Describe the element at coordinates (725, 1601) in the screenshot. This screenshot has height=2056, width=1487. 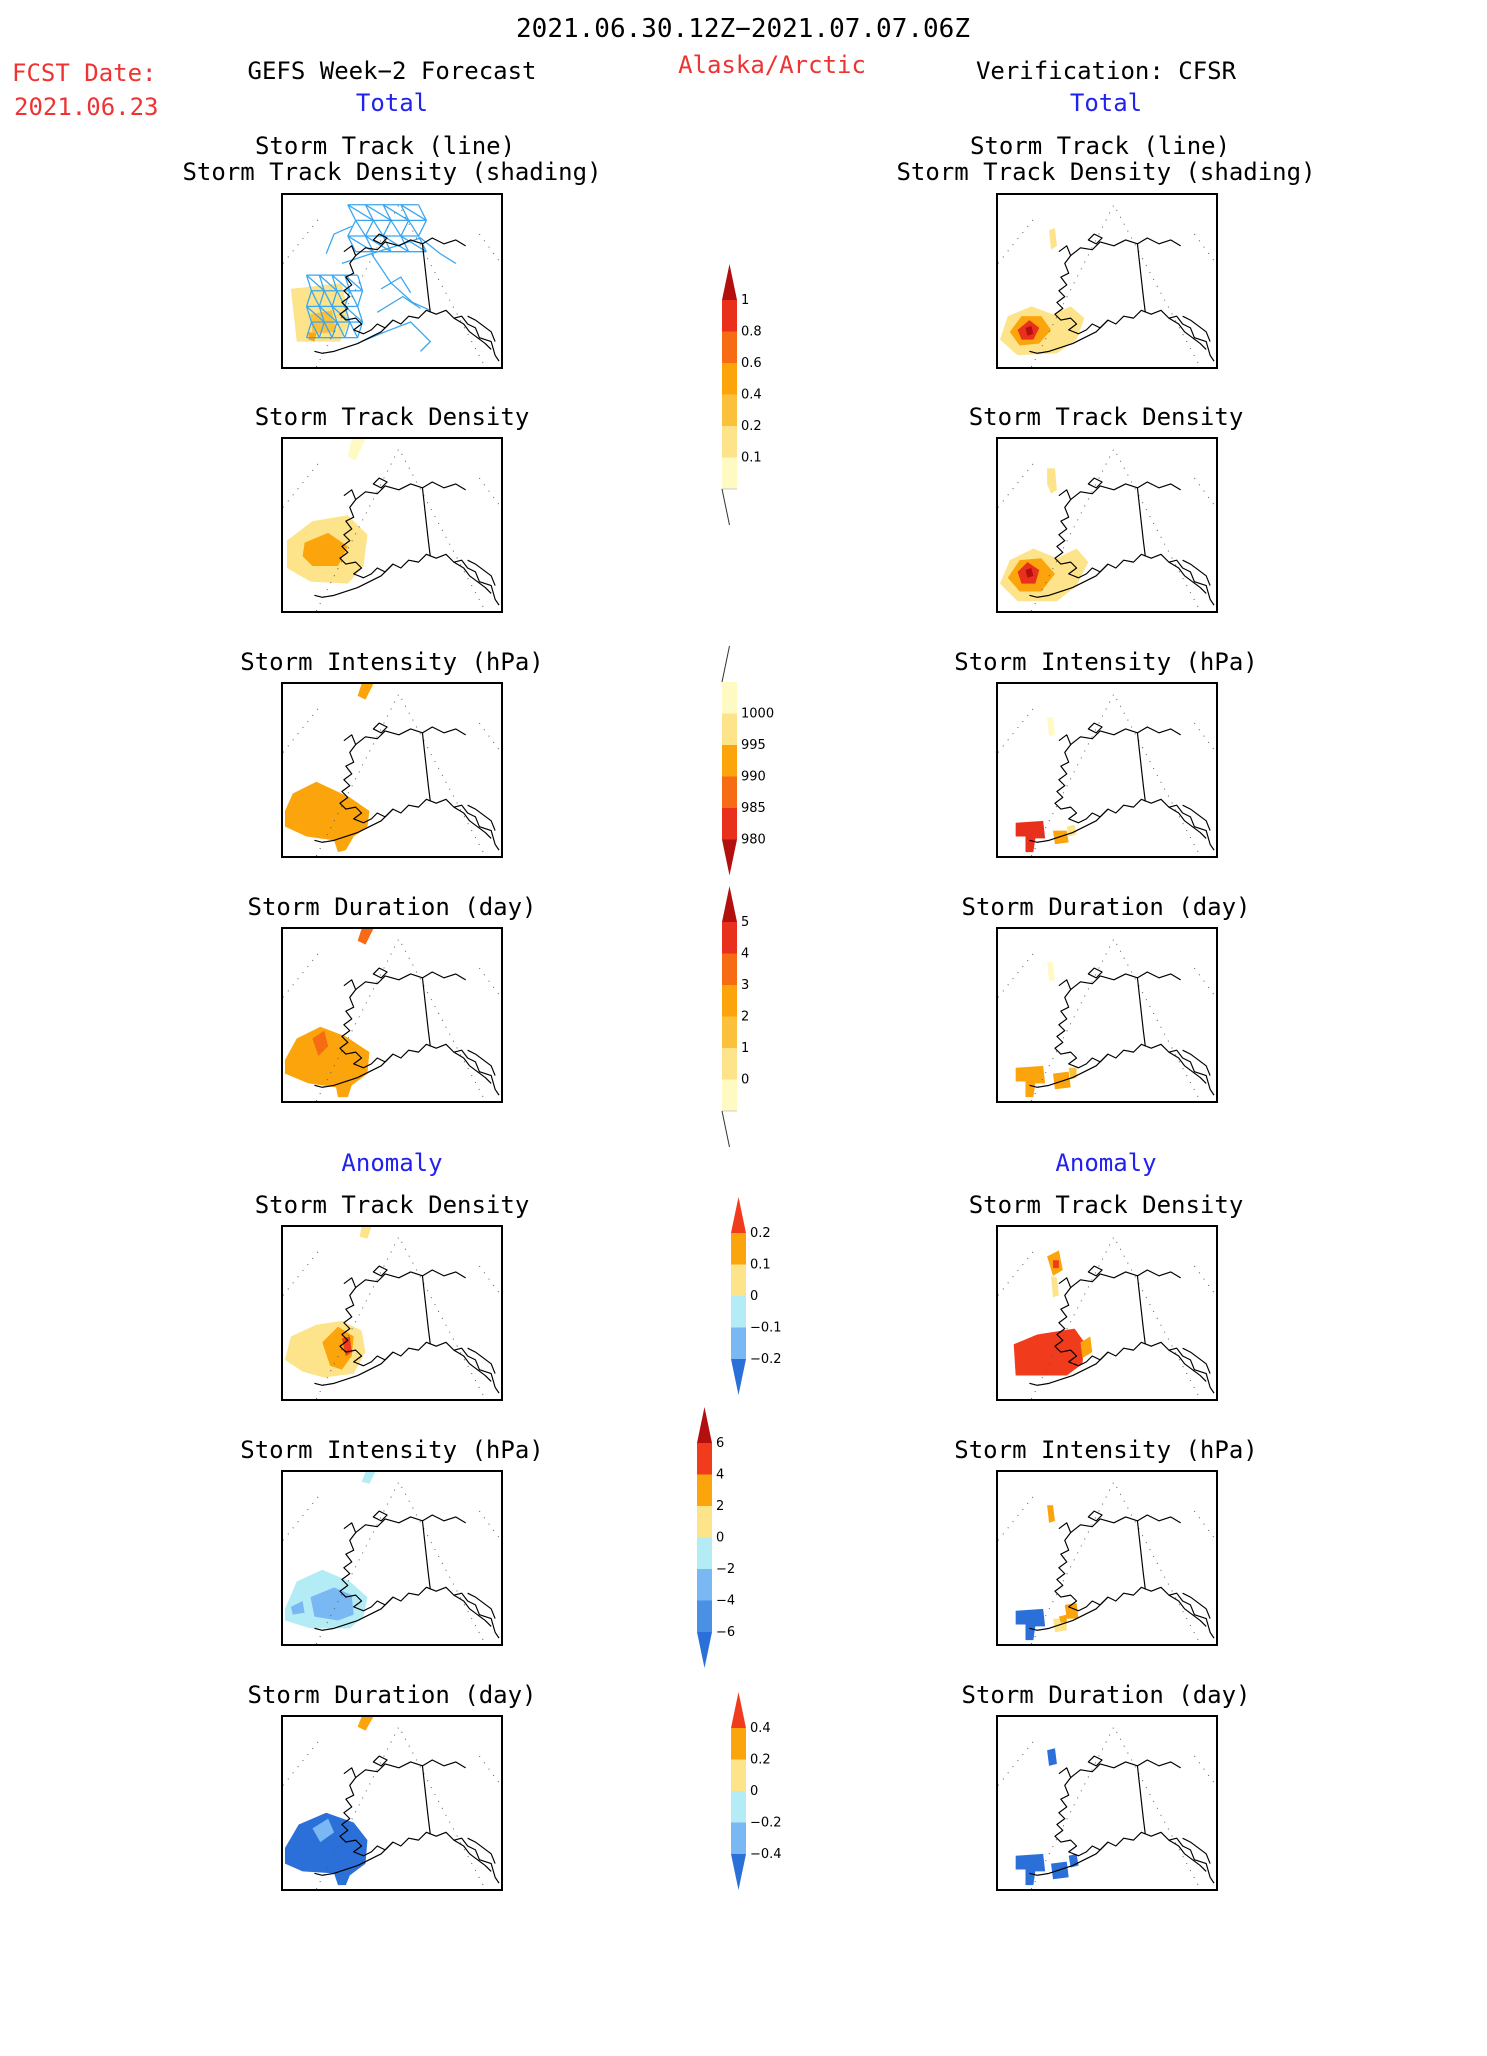
I see `colorbar-tick-label: −4` at that location.